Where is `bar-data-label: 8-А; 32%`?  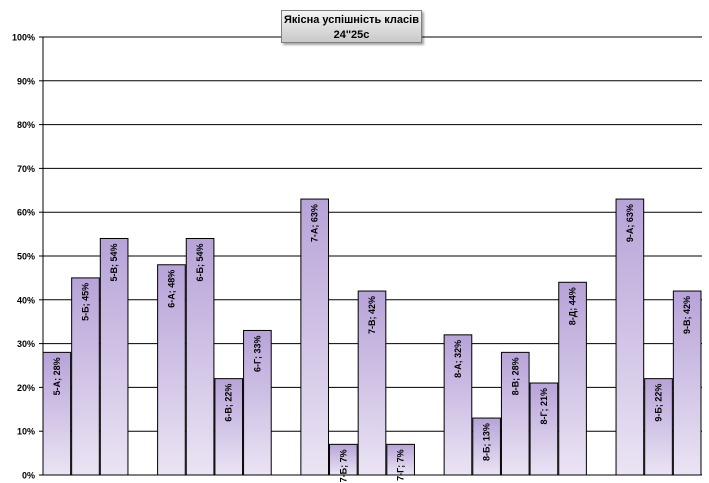
bar-data-label: 8-А; 32% is located at coordinates (458, 359).